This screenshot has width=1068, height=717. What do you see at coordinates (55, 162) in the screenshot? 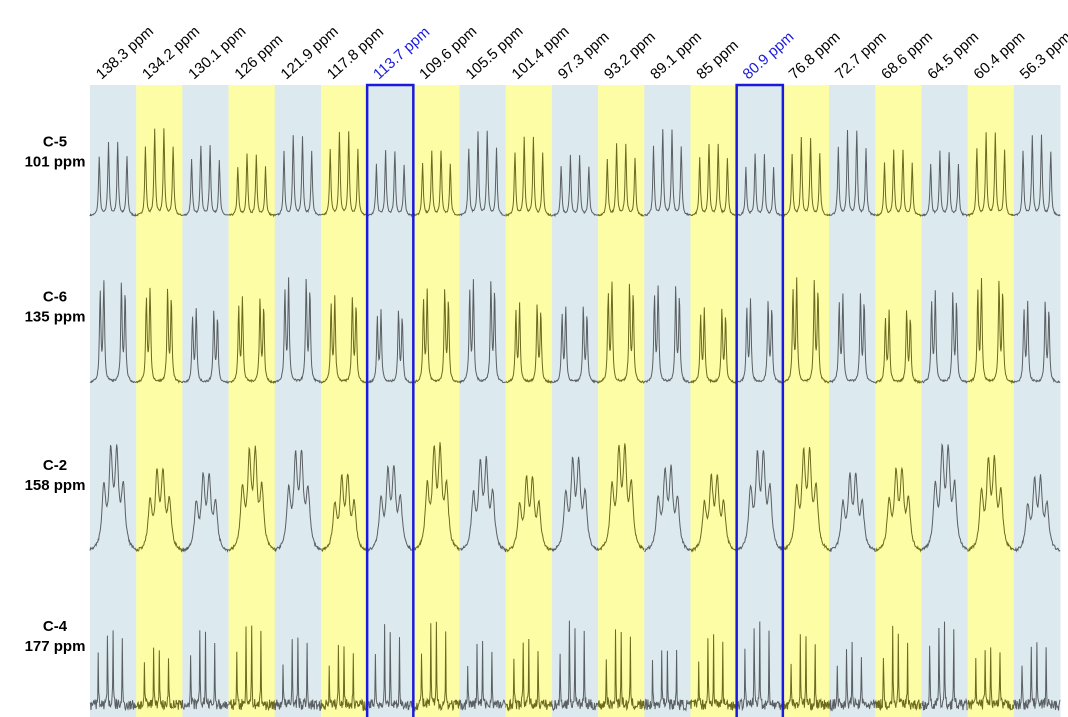
I see `row-shift: 101 ppm` at bounding box center [55, 162].